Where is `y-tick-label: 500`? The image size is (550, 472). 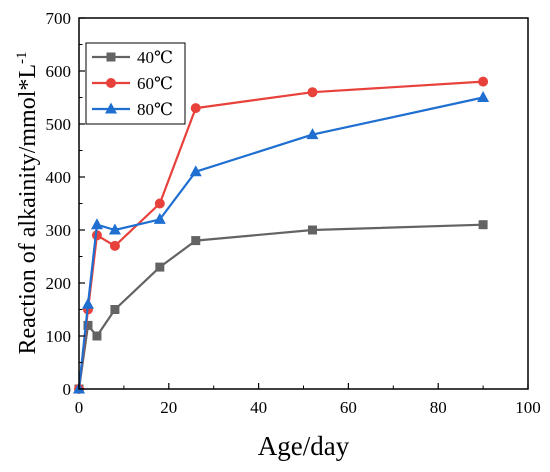
y-tick-label: 500 is located at coordinates (59, 124).